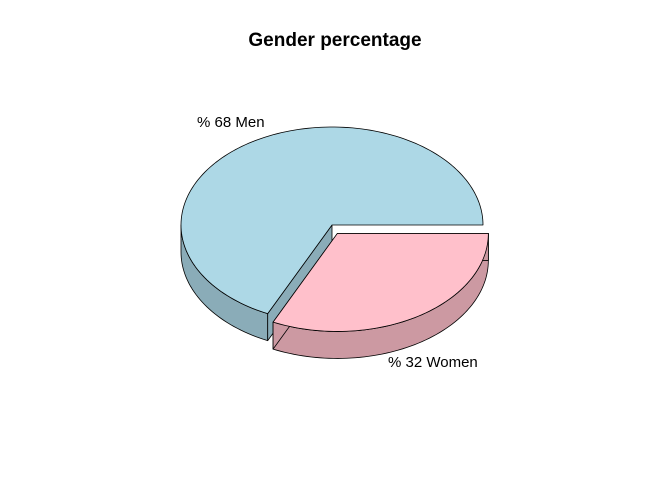  What do you see at coordinates (380, 282) in the screenshot?
I see `slice-top-women` at bounding box center [380, 282].